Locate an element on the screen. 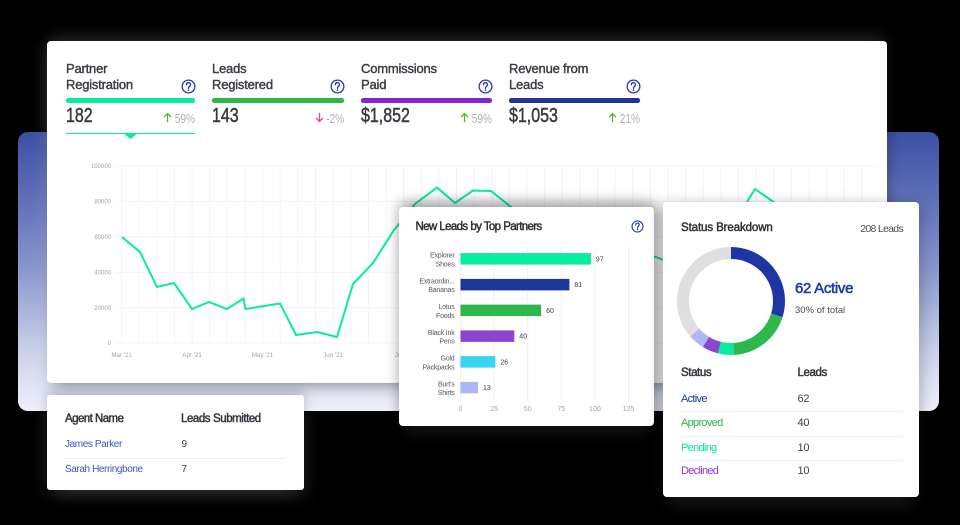 The height and width of the screenshot is (525, 960). svg-text: Mar '21 is located at coordinates (121, 355).